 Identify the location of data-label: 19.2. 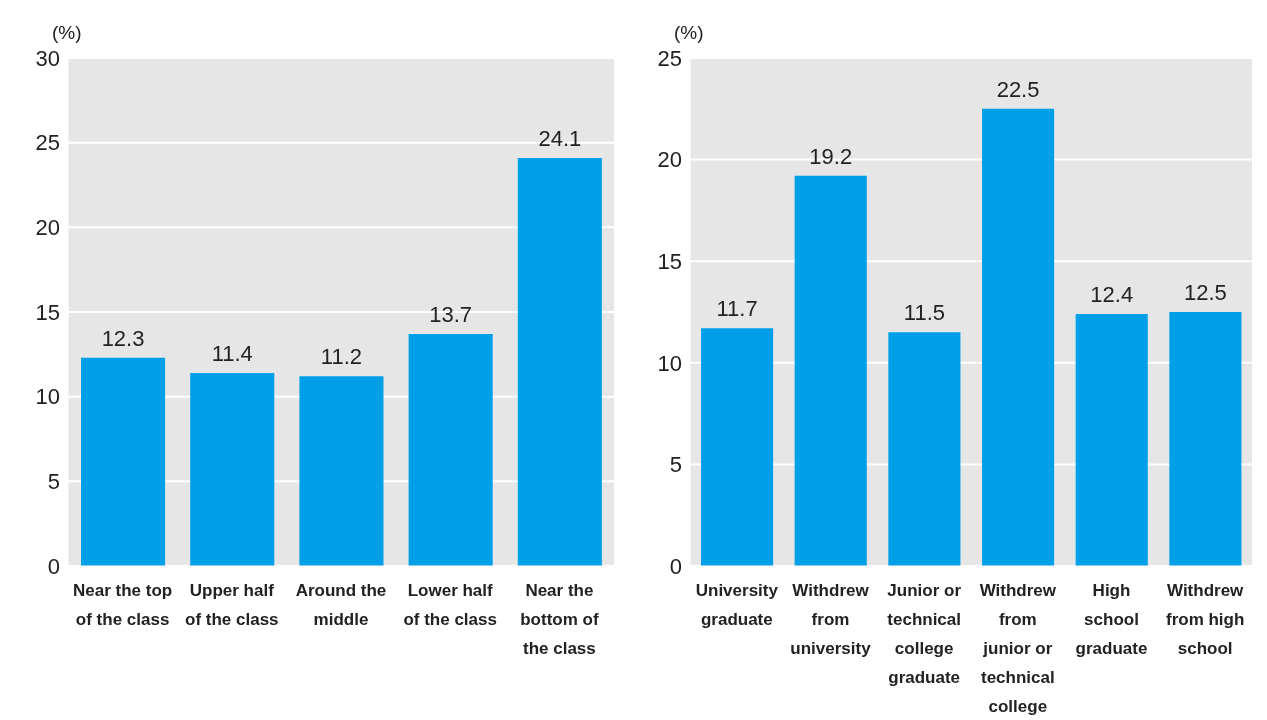
(831, 156).